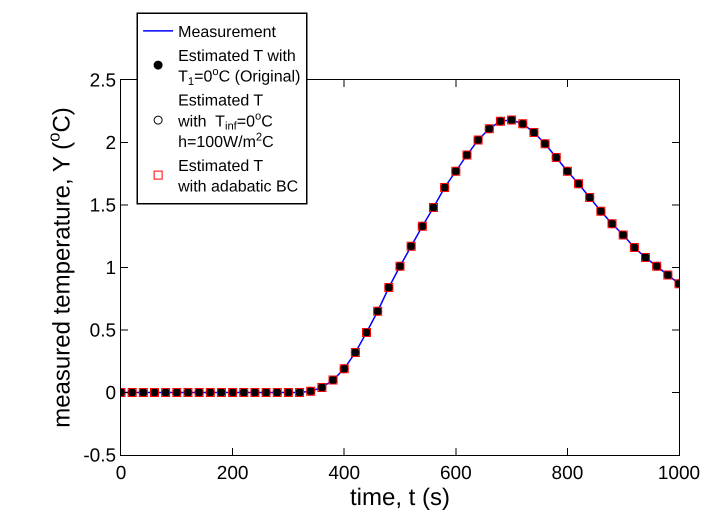 This screenshot has width=712, height=522. What do you see at coordinates (237, 177) in the screenshot?
I see `legend-label: Estimated T with adabatic BC` at bounding box center [237, 177].